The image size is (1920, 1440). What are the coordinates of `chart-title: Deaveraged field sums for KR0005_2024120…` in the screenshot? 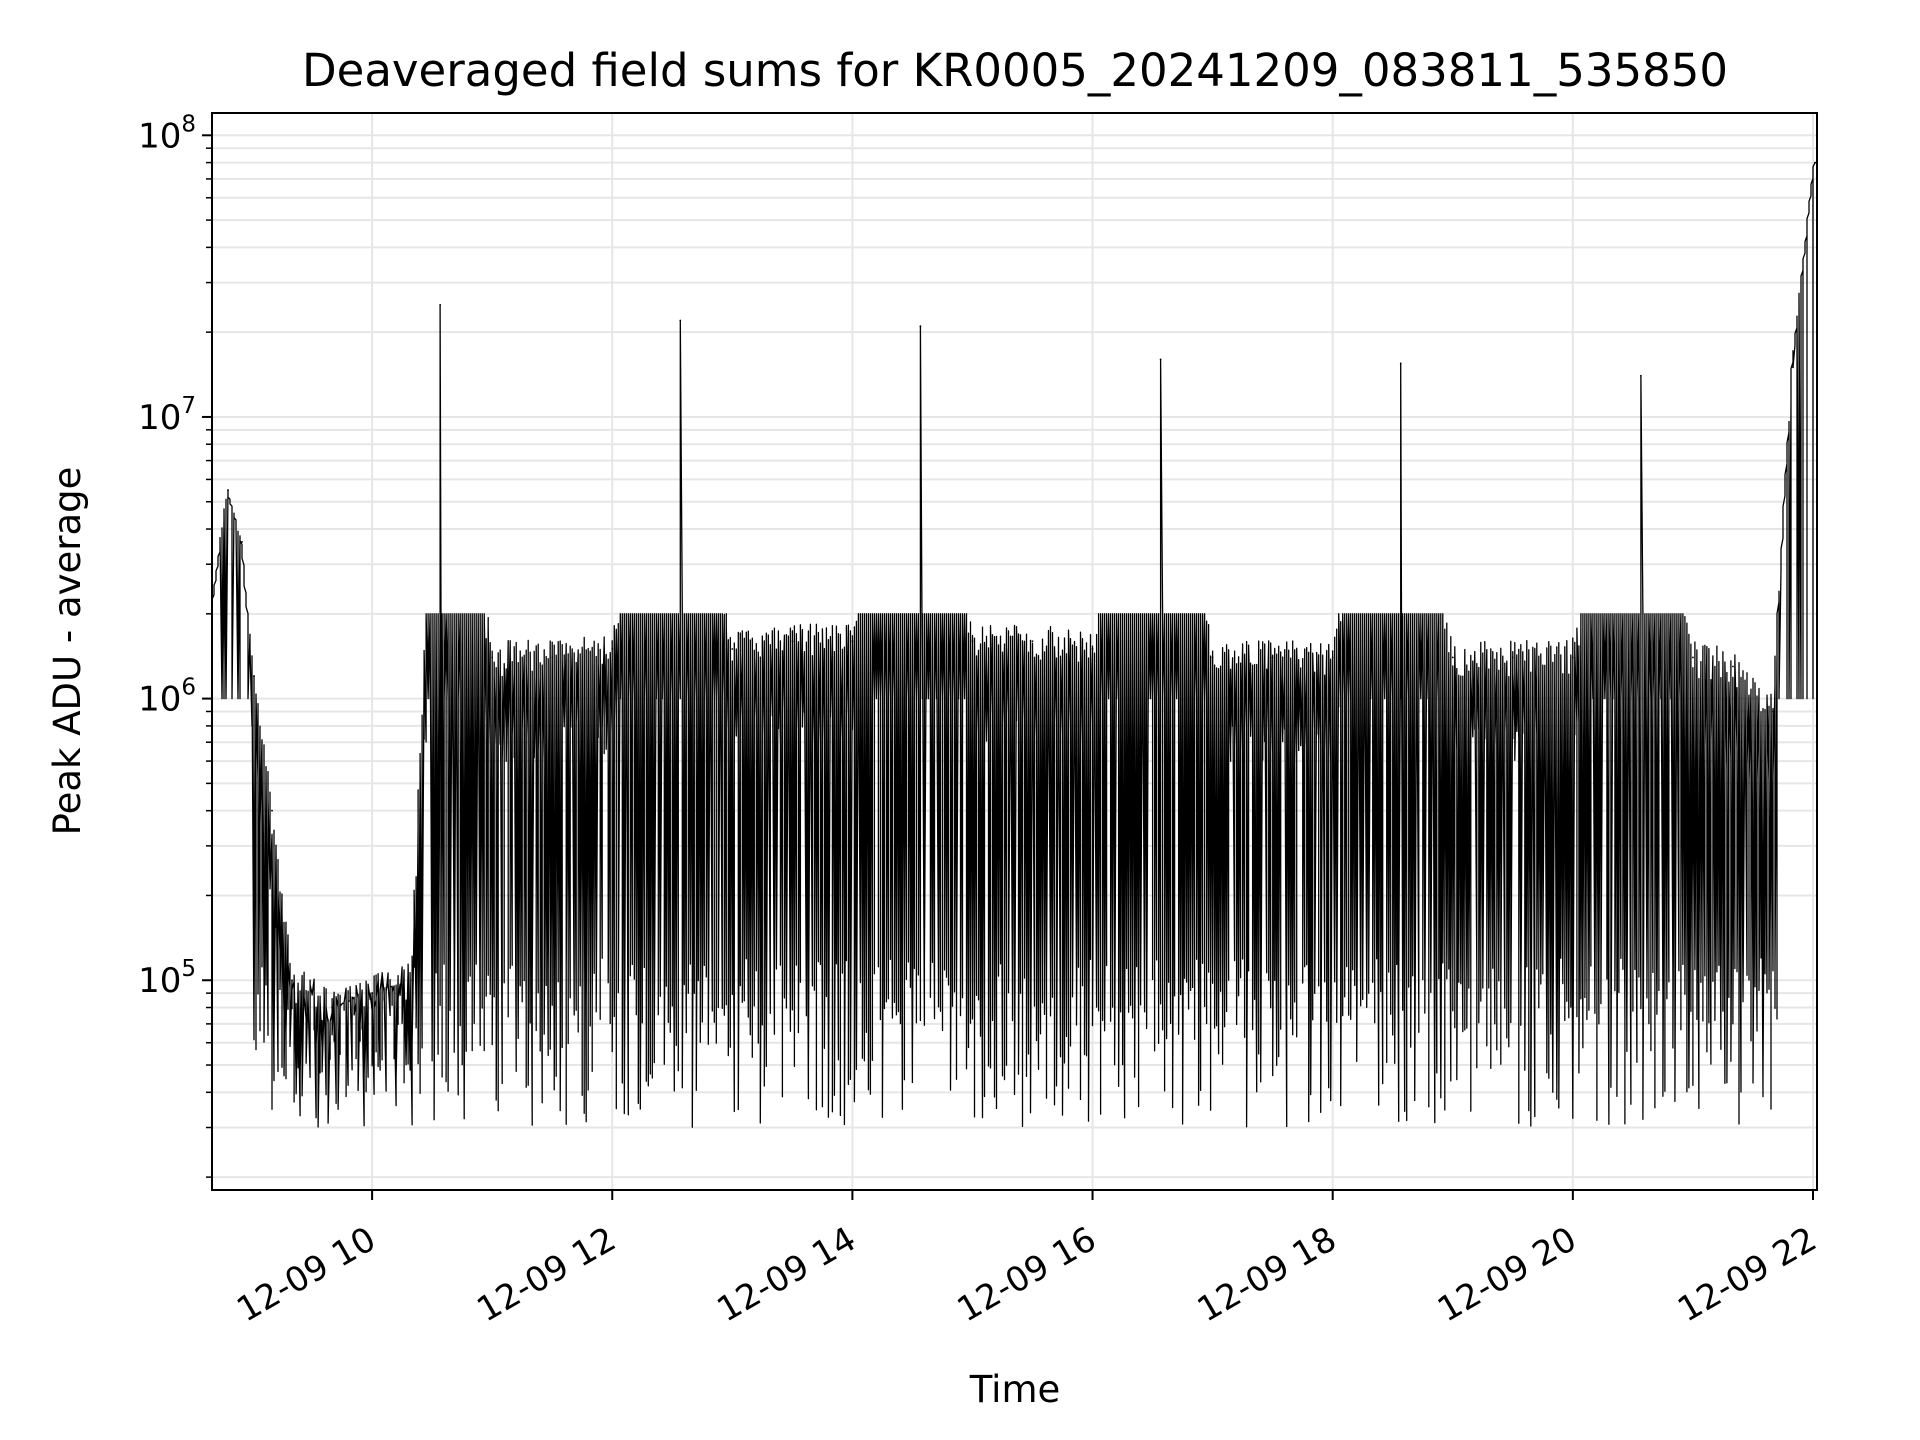 It's located at (1015, 70).